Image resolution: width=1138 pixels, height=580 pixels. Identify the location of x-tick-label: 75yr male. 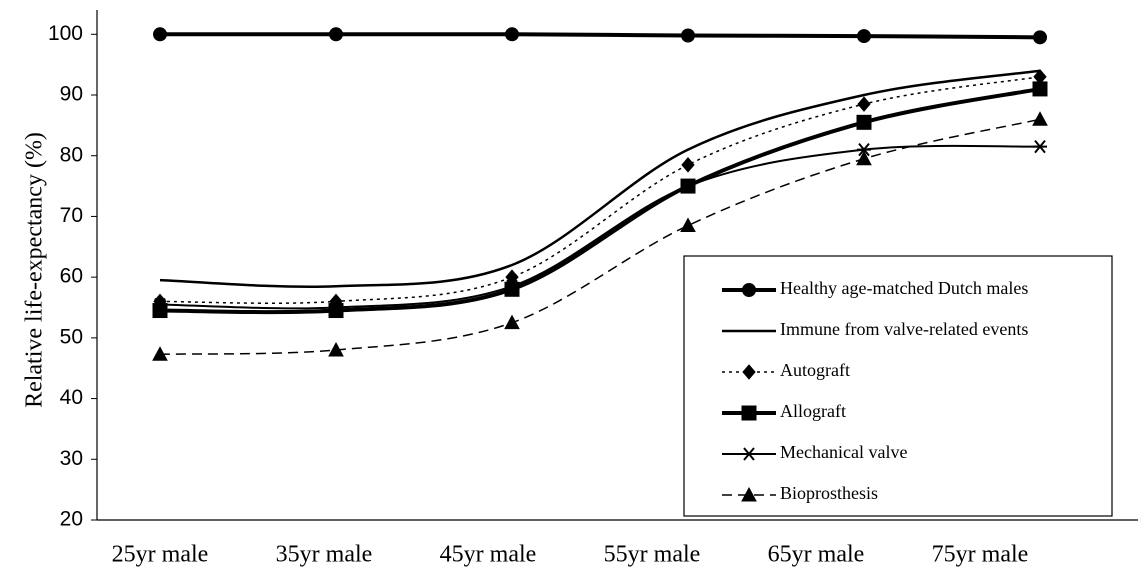
(980, 555).